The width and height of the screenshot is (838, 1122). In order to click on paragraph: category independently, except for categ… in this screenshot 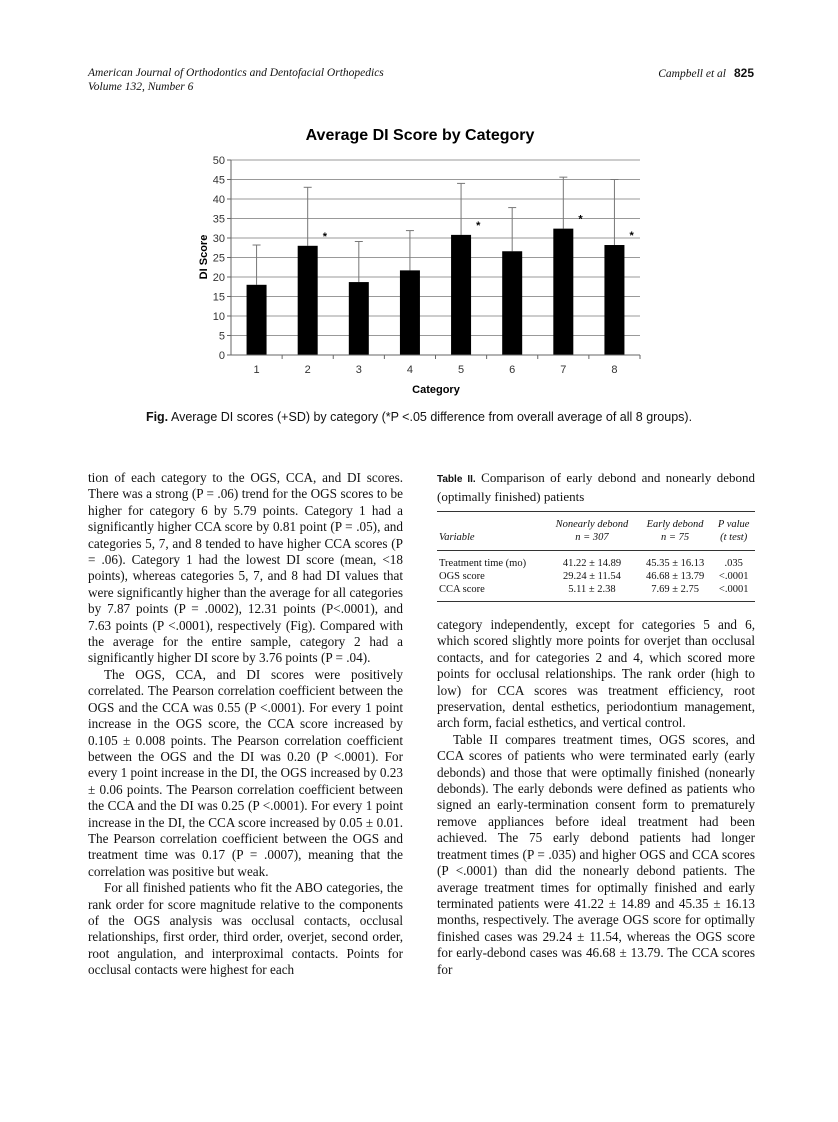, I will do `click(596, 674)`.